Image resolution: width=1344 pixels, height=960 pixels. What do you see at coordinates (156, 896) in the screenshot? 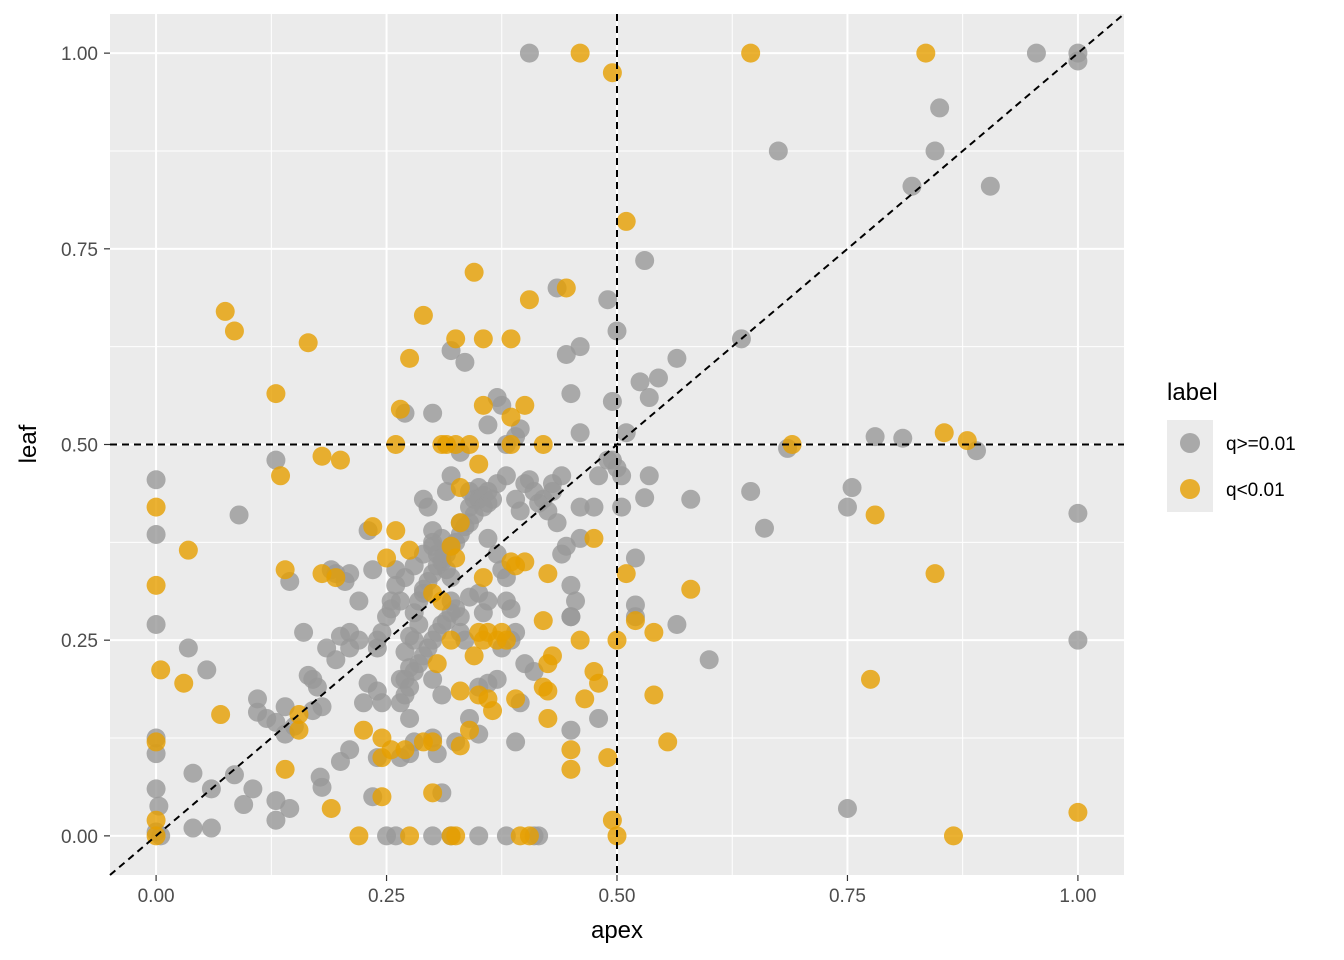
I see `x-tick-label: 0.00` at bounding box center [156, 896].